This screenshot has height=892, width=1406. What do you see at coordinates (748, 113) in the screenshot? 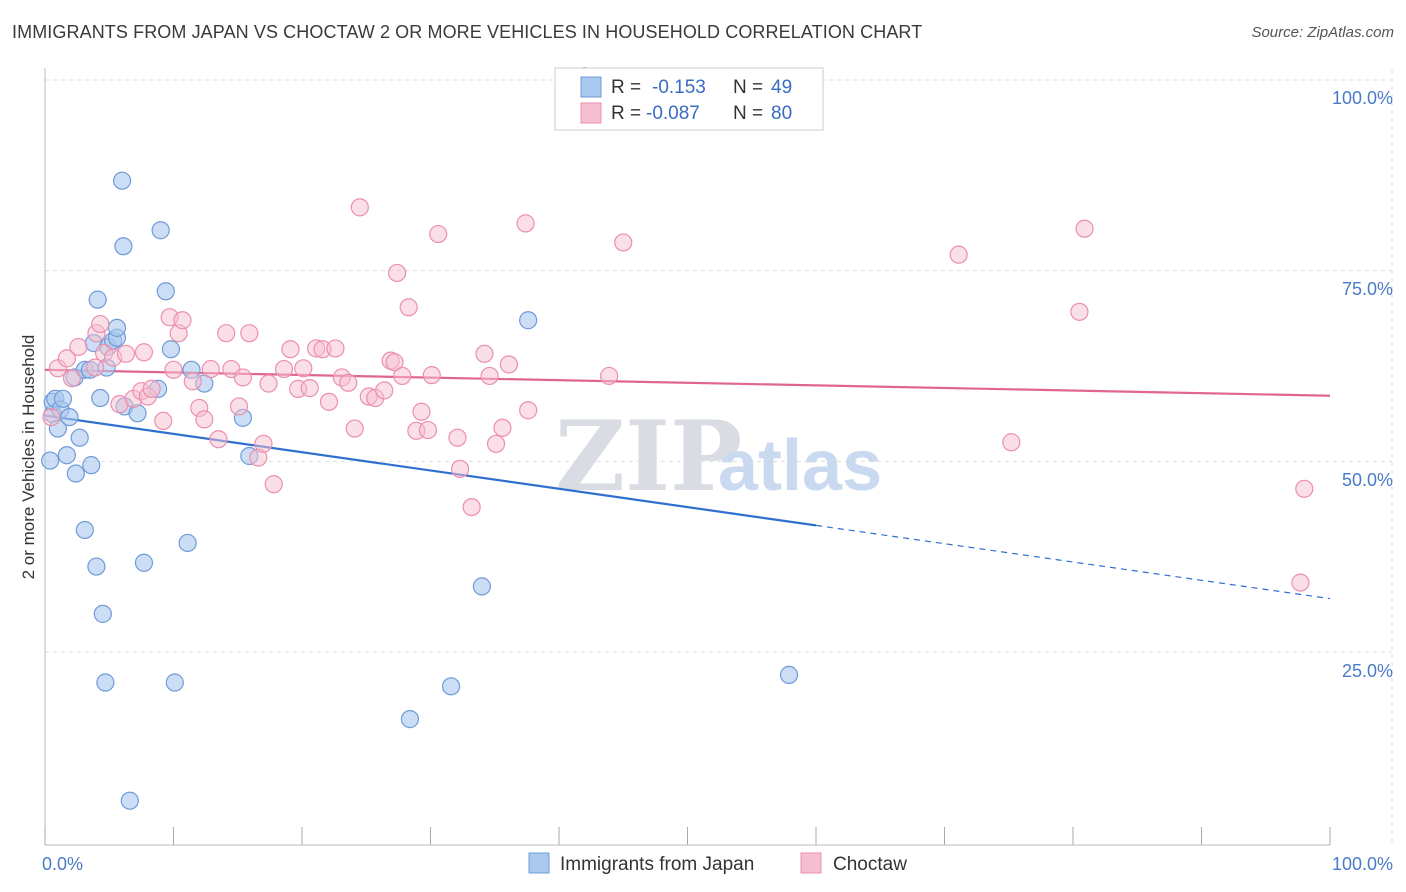
I see `legend-choctaw-n-label: N =` at bounding box center [748, 113].